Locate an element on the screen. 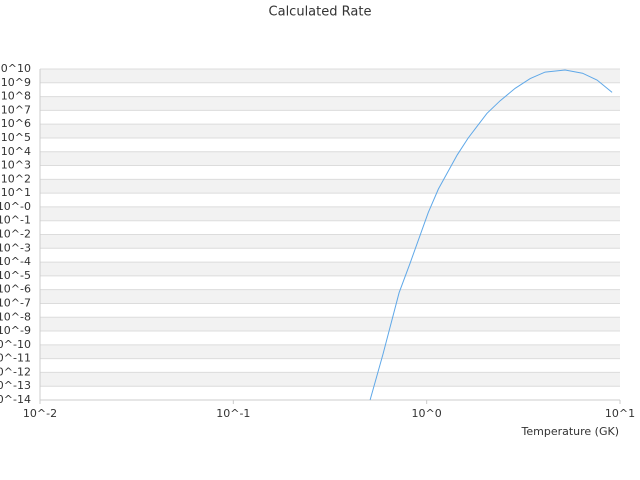  y-tick-label: 10^-3 is located at coordinates (15, 247).